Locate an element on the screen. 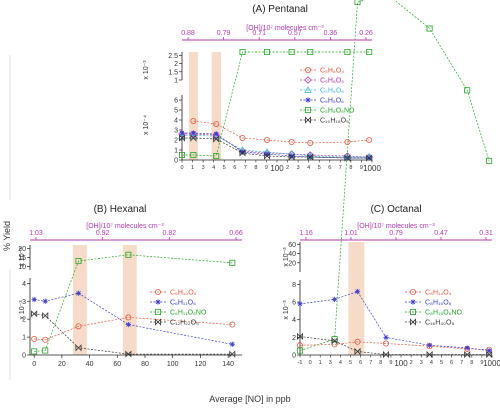  panel-c-highlights is located at coordinates (356, 298).